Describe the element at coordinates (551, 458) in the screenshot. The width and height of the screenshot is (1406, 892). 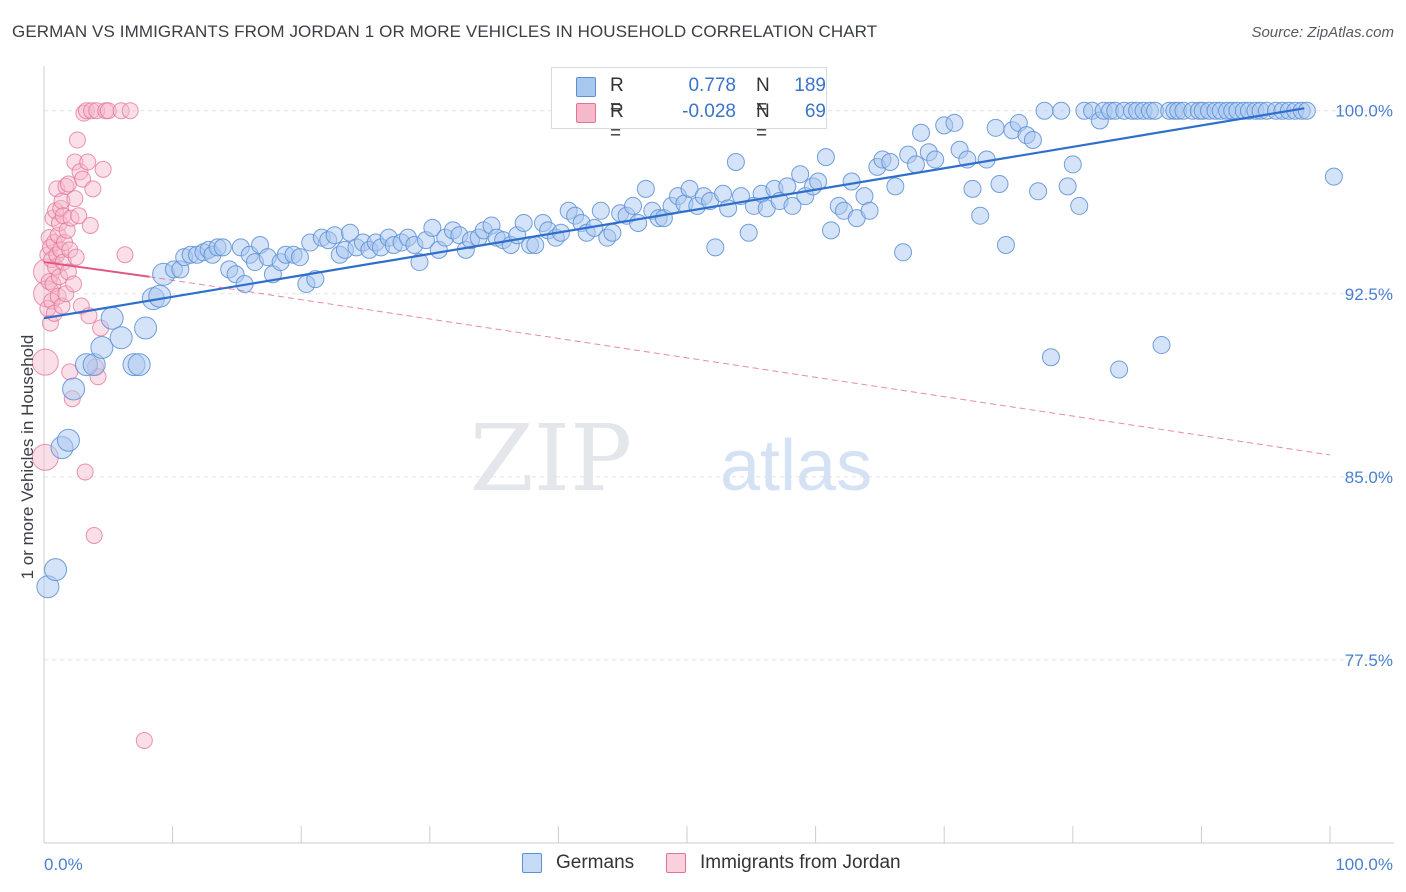
I see `watermark-zip: ZIP` at that location.